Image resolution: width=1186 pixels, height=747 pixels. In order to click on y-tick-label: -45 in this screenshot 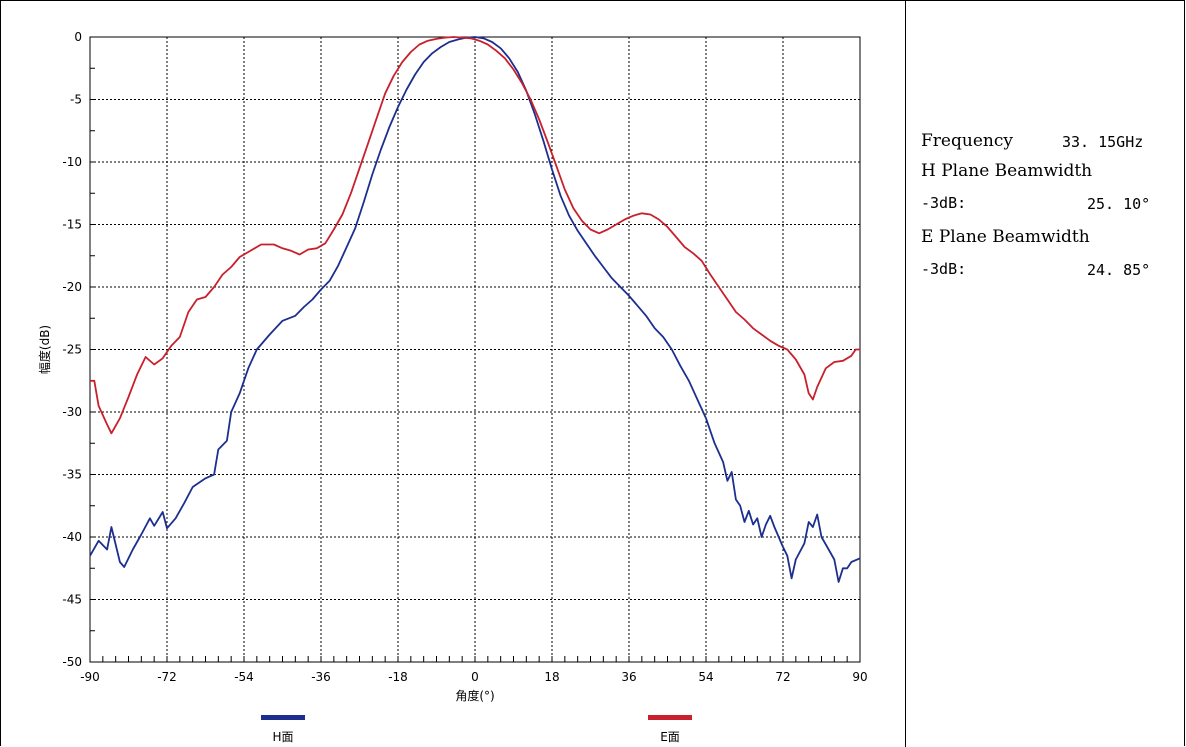, I will do `click(72, 600)`.